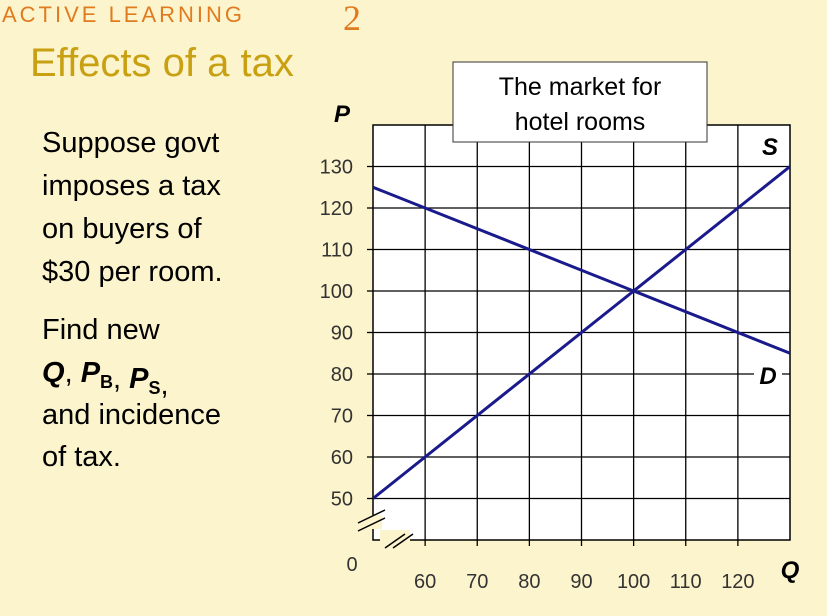 The height and width of the screenshot is (616, 827). What do you see at coordinates (633, 582) in the screenshot?
I see `x-tick-label: 100` at bounding box center [633, 582].